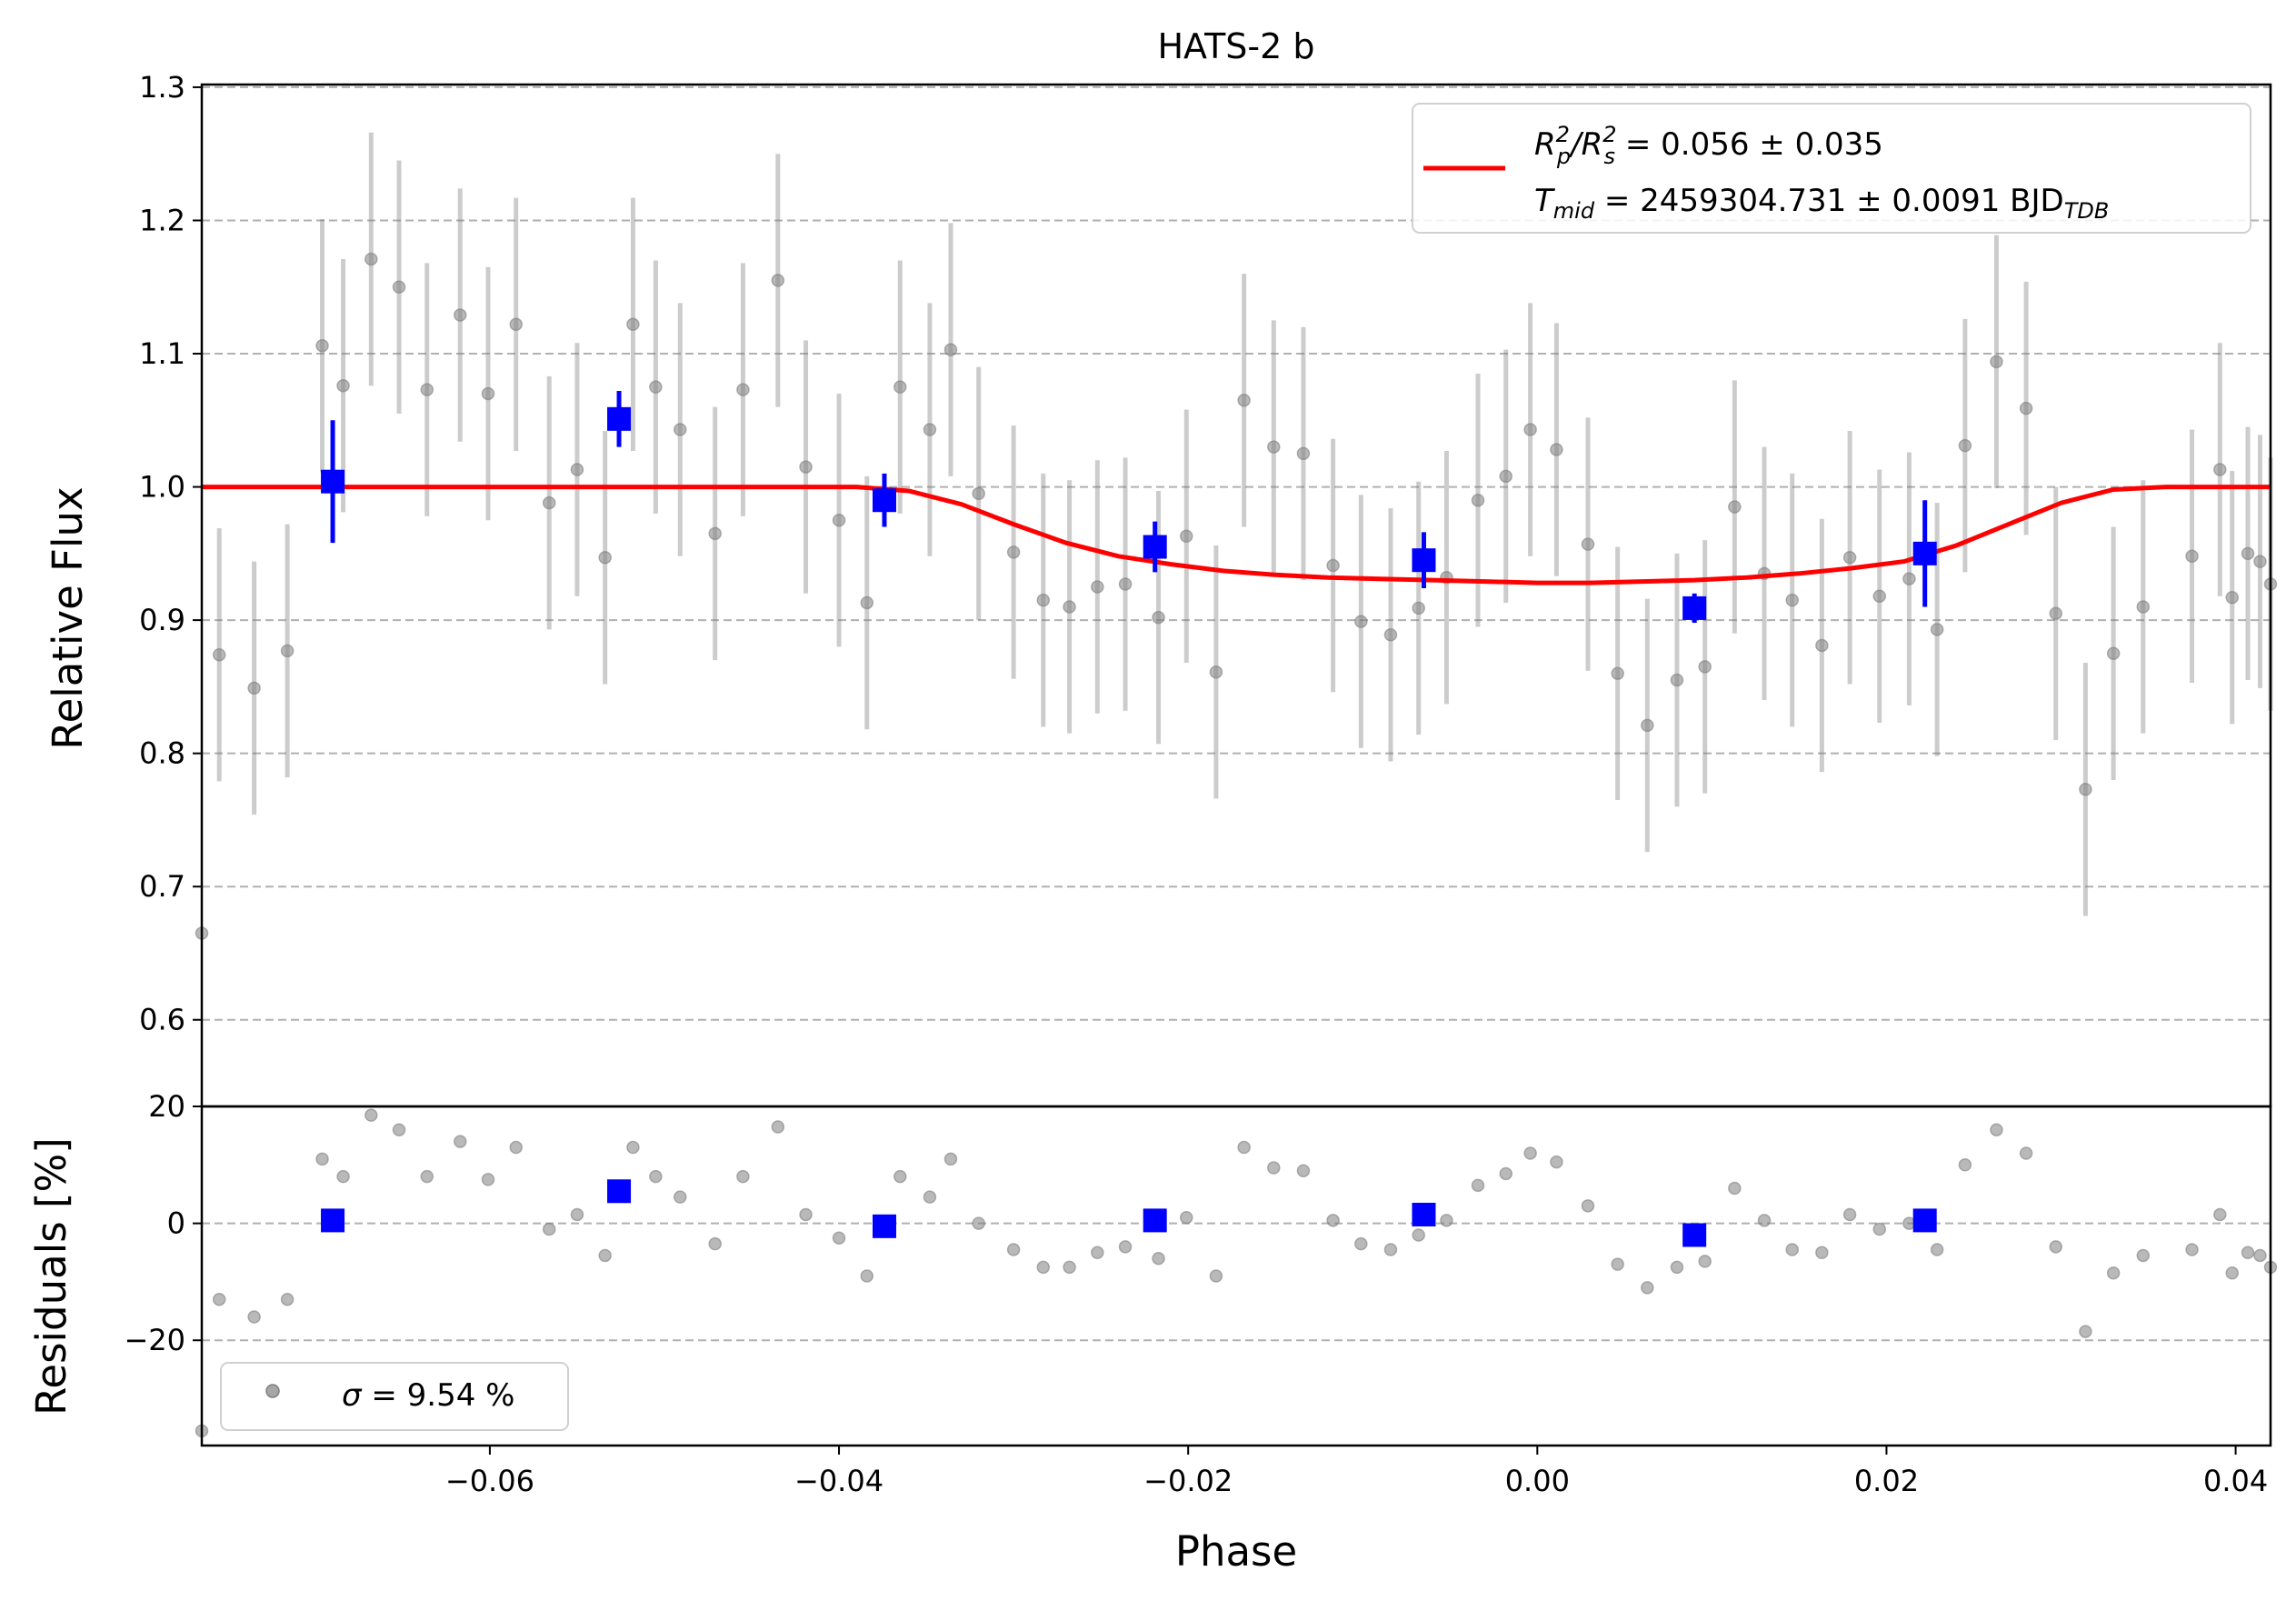 Image resolution: width=2296 pixels, height=1601 pixels. I want to click on phase-x-tick-label: −0.02, so click(1188, 1481).